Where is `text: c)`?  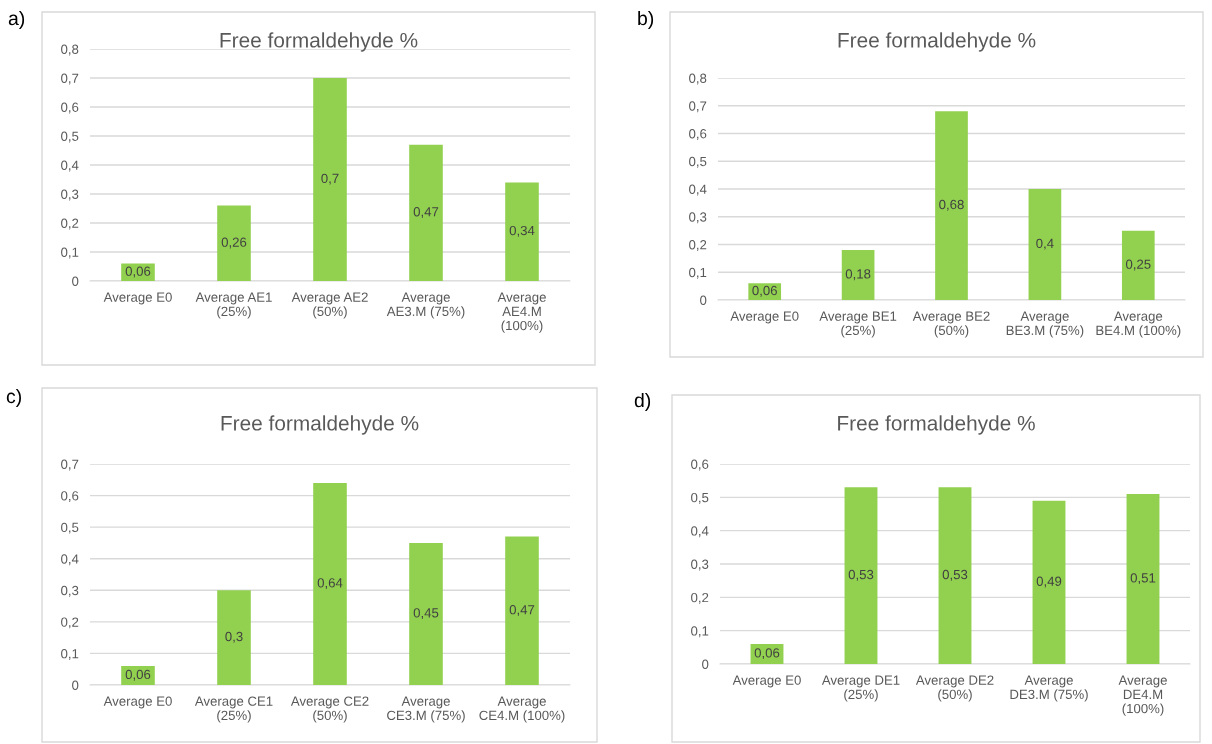
text: c) is located at coordinates (13, 398).